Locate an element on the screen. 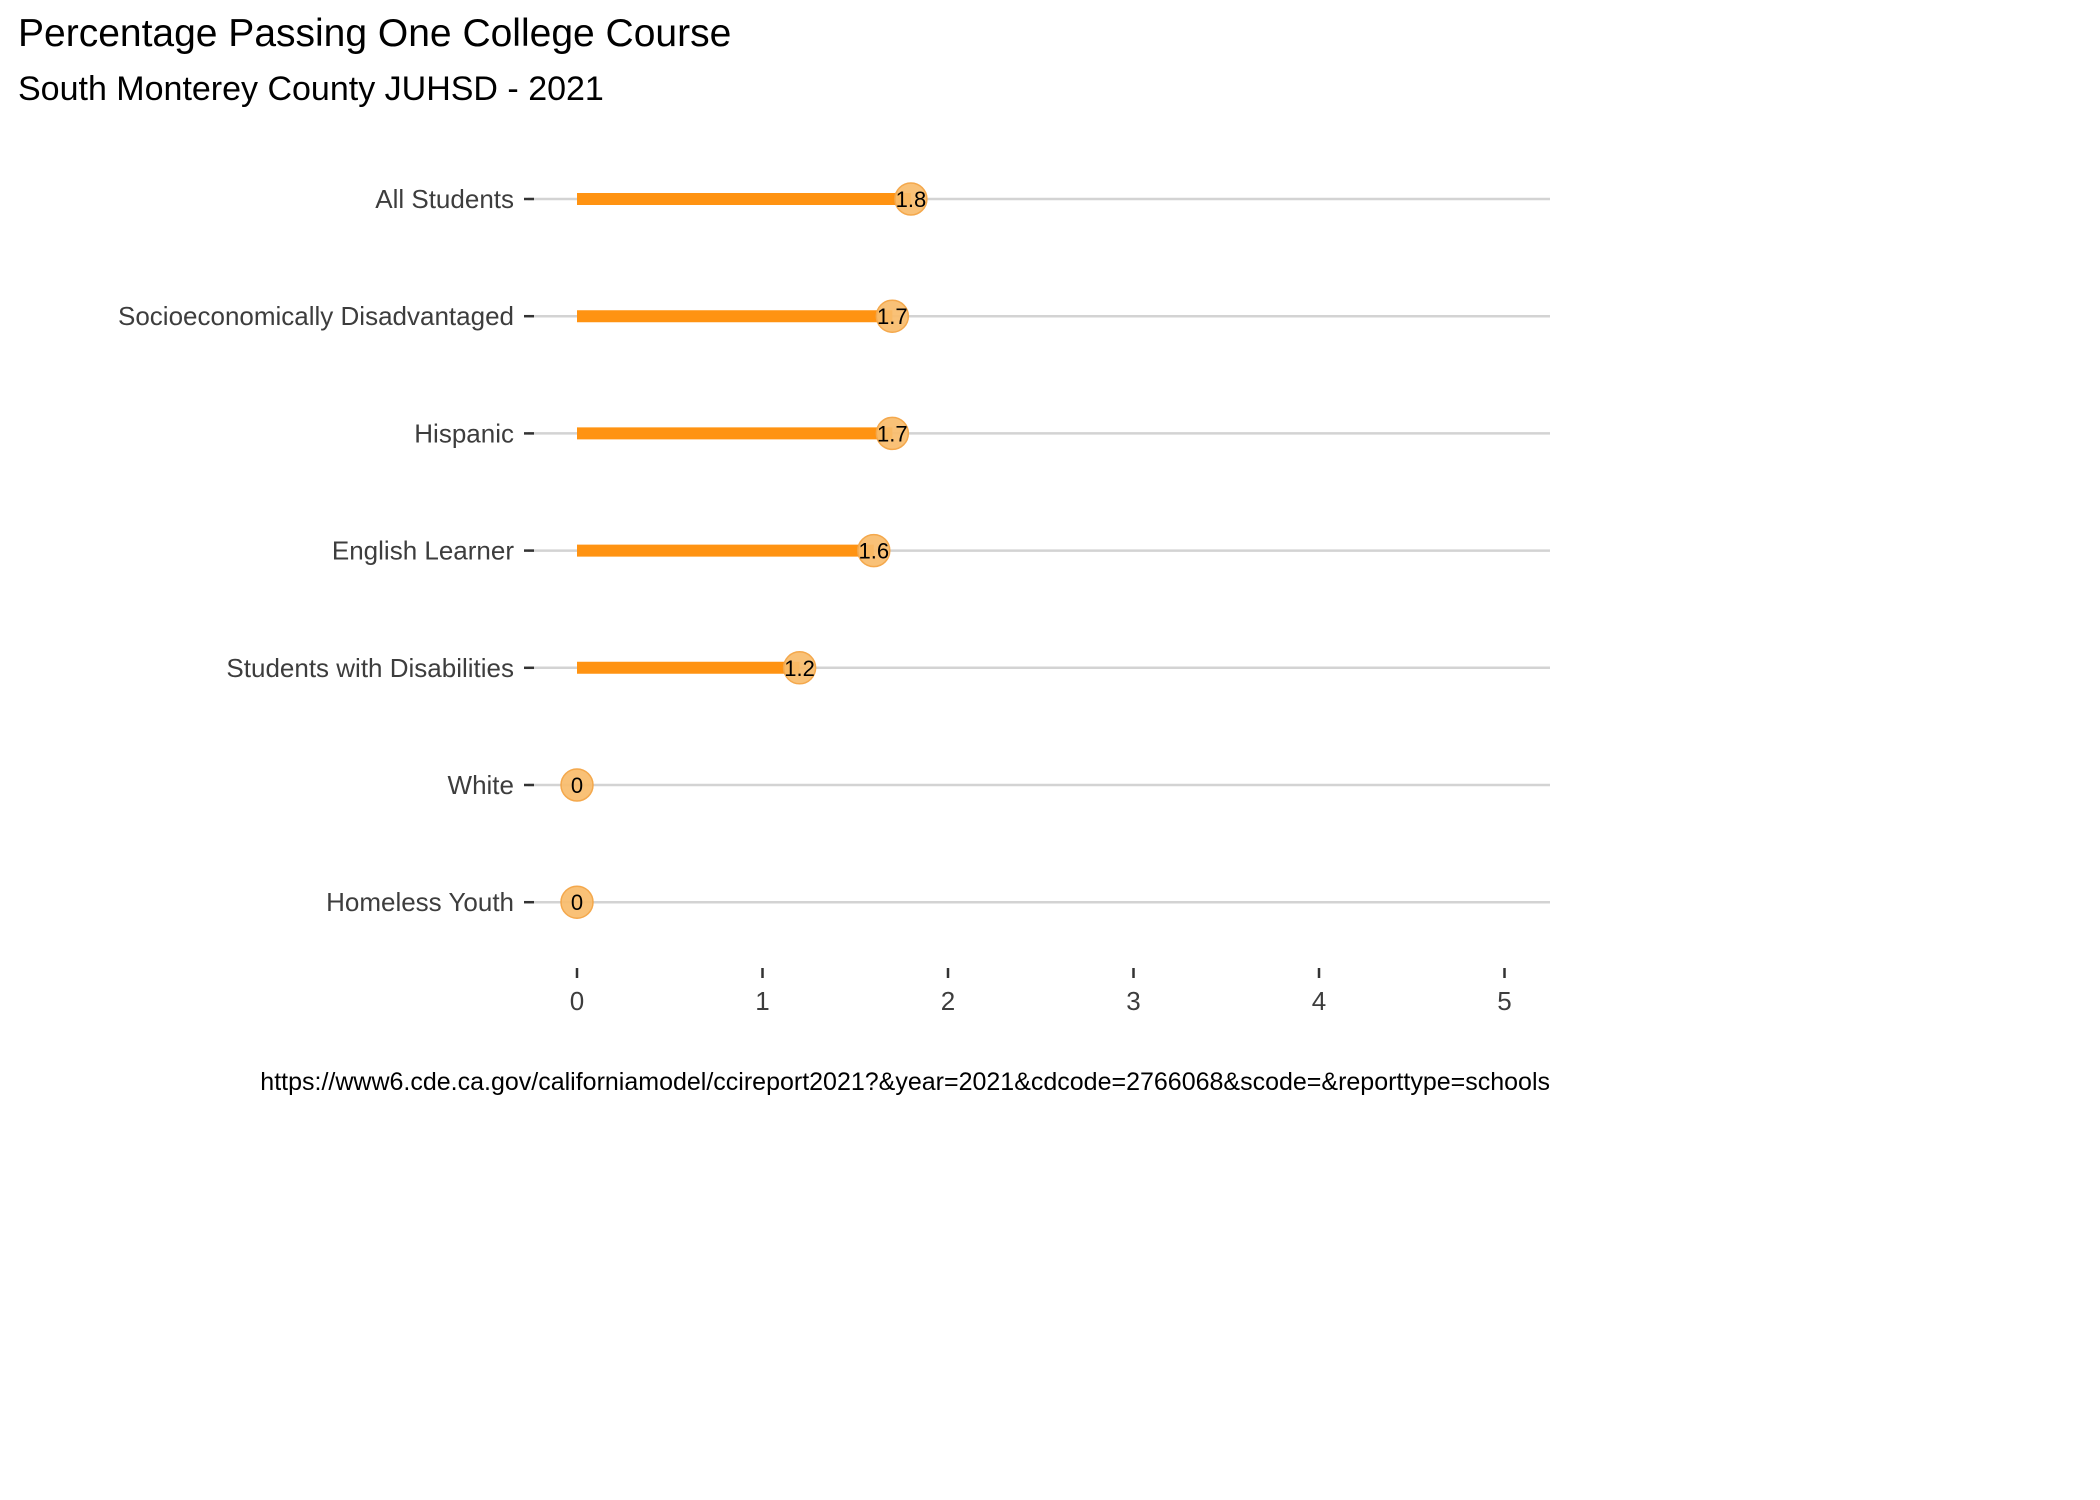  chart-title: Percentage Passing One College Course is located at coordinates (375, 33).